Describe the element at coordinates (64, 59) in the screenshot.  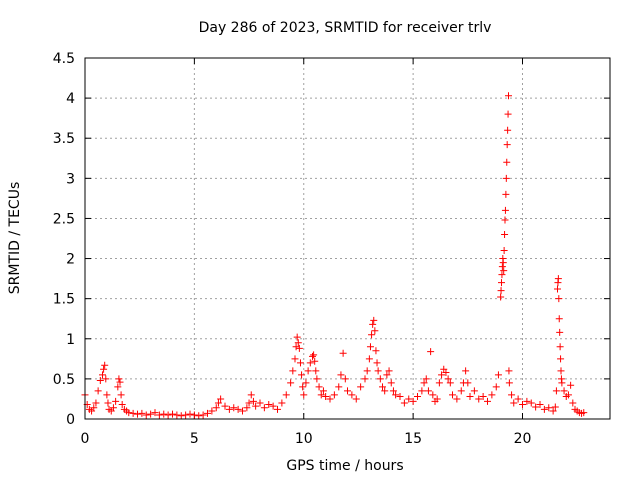
I see `y-tick-label: 4.5` at that location.